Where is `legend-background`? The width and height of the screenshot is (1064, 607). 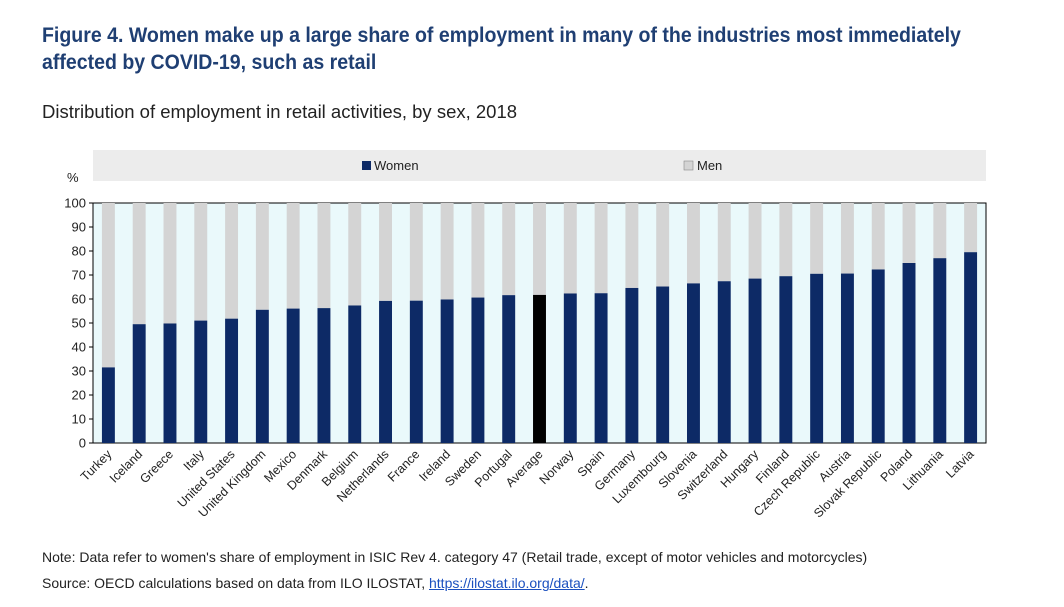 legend-background is located at coordinates (539, 165).